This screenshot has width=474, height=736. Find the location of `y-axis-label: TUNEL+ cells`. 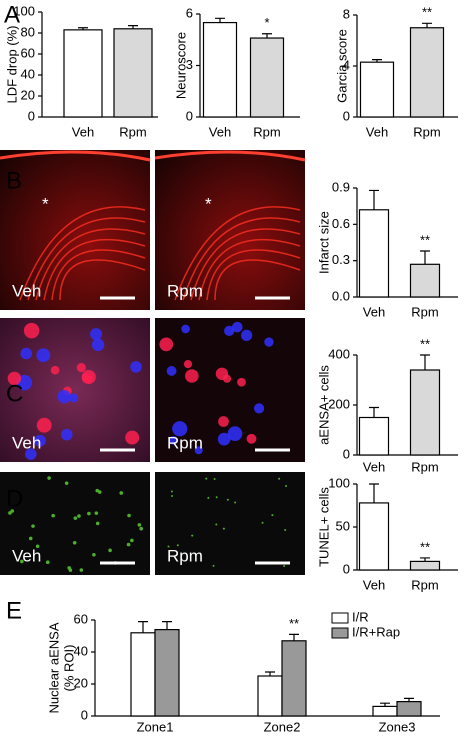

y-axis-label: TUNEL+ cells is located at coordinates (323, 527).